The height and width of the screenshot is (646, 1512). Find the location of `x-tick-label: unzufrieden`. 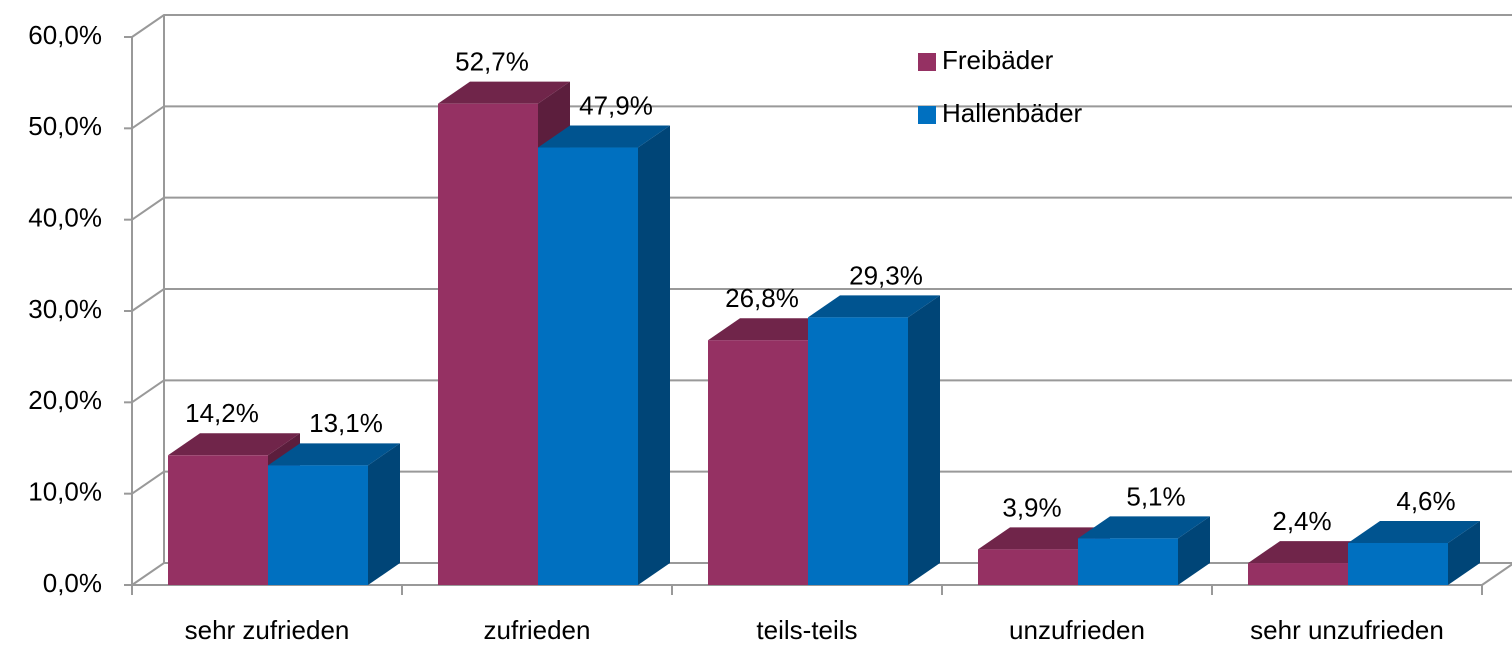

x-tick-label: unzufrieden is located at coordinates (1077, 630).